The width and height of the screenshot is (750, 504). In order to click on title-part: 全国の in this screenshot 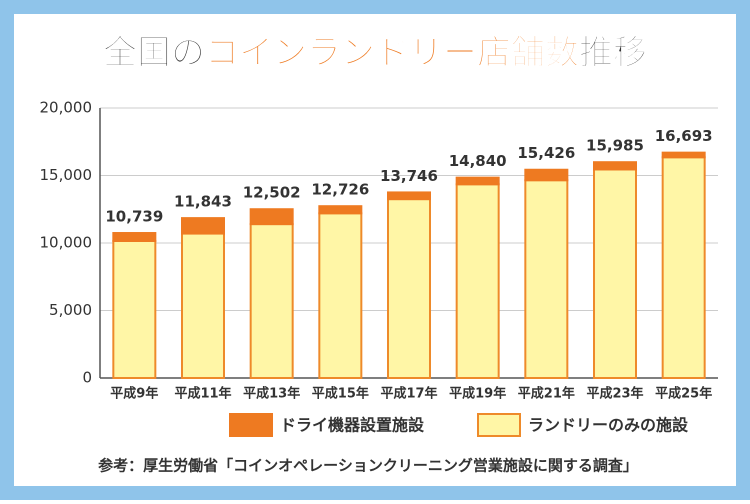, I will do `click(153, 53)`.